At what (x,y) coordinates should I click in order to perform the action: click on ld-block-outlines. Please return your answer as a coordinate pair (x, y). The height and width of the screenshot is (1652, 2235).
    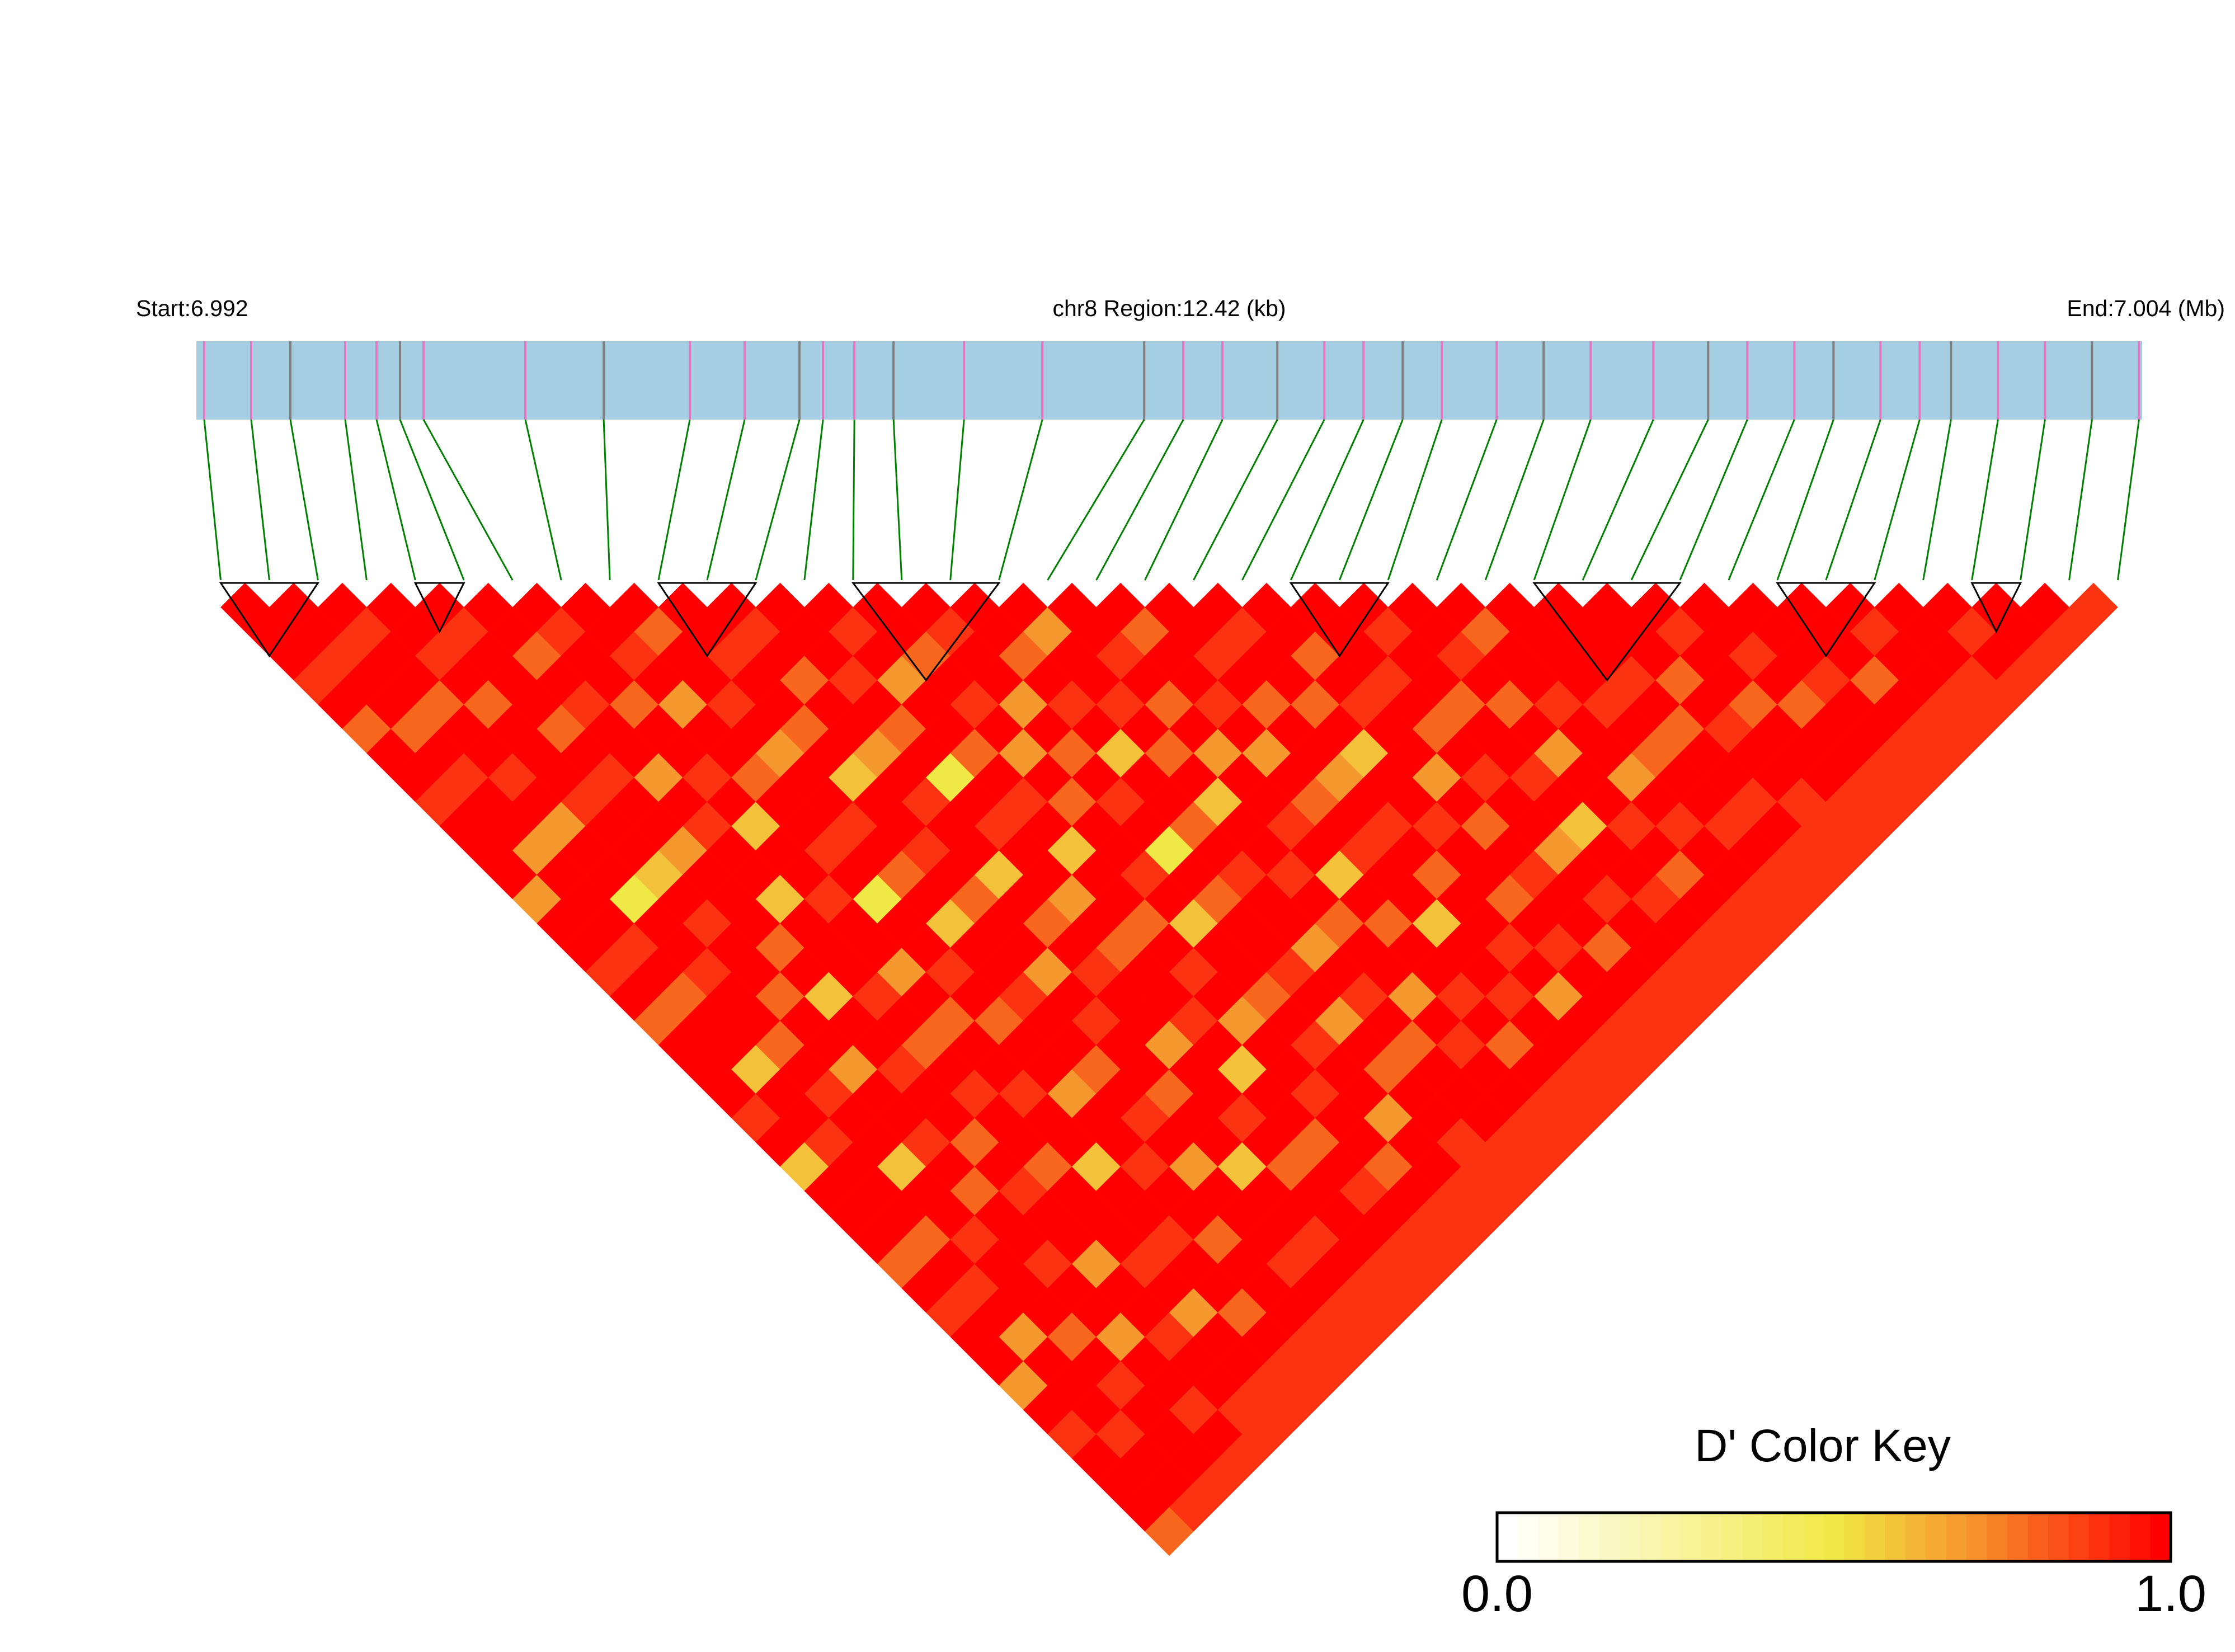
    Looking at the image, I should click on (1120, 632).